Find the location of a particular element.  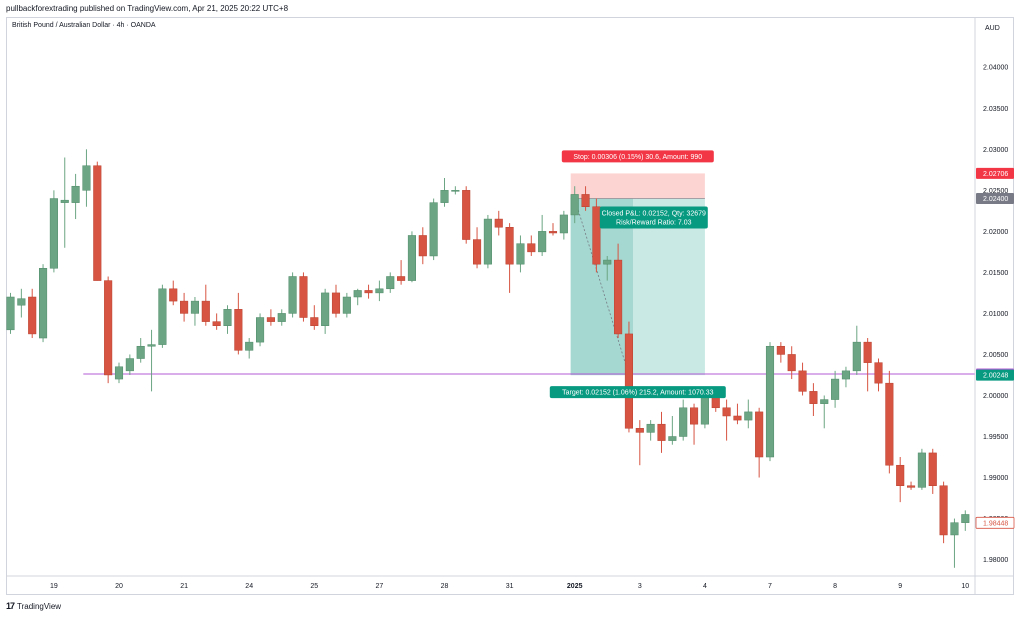

price-tag-label: 2.00248 is located at coordinates (995, 376).